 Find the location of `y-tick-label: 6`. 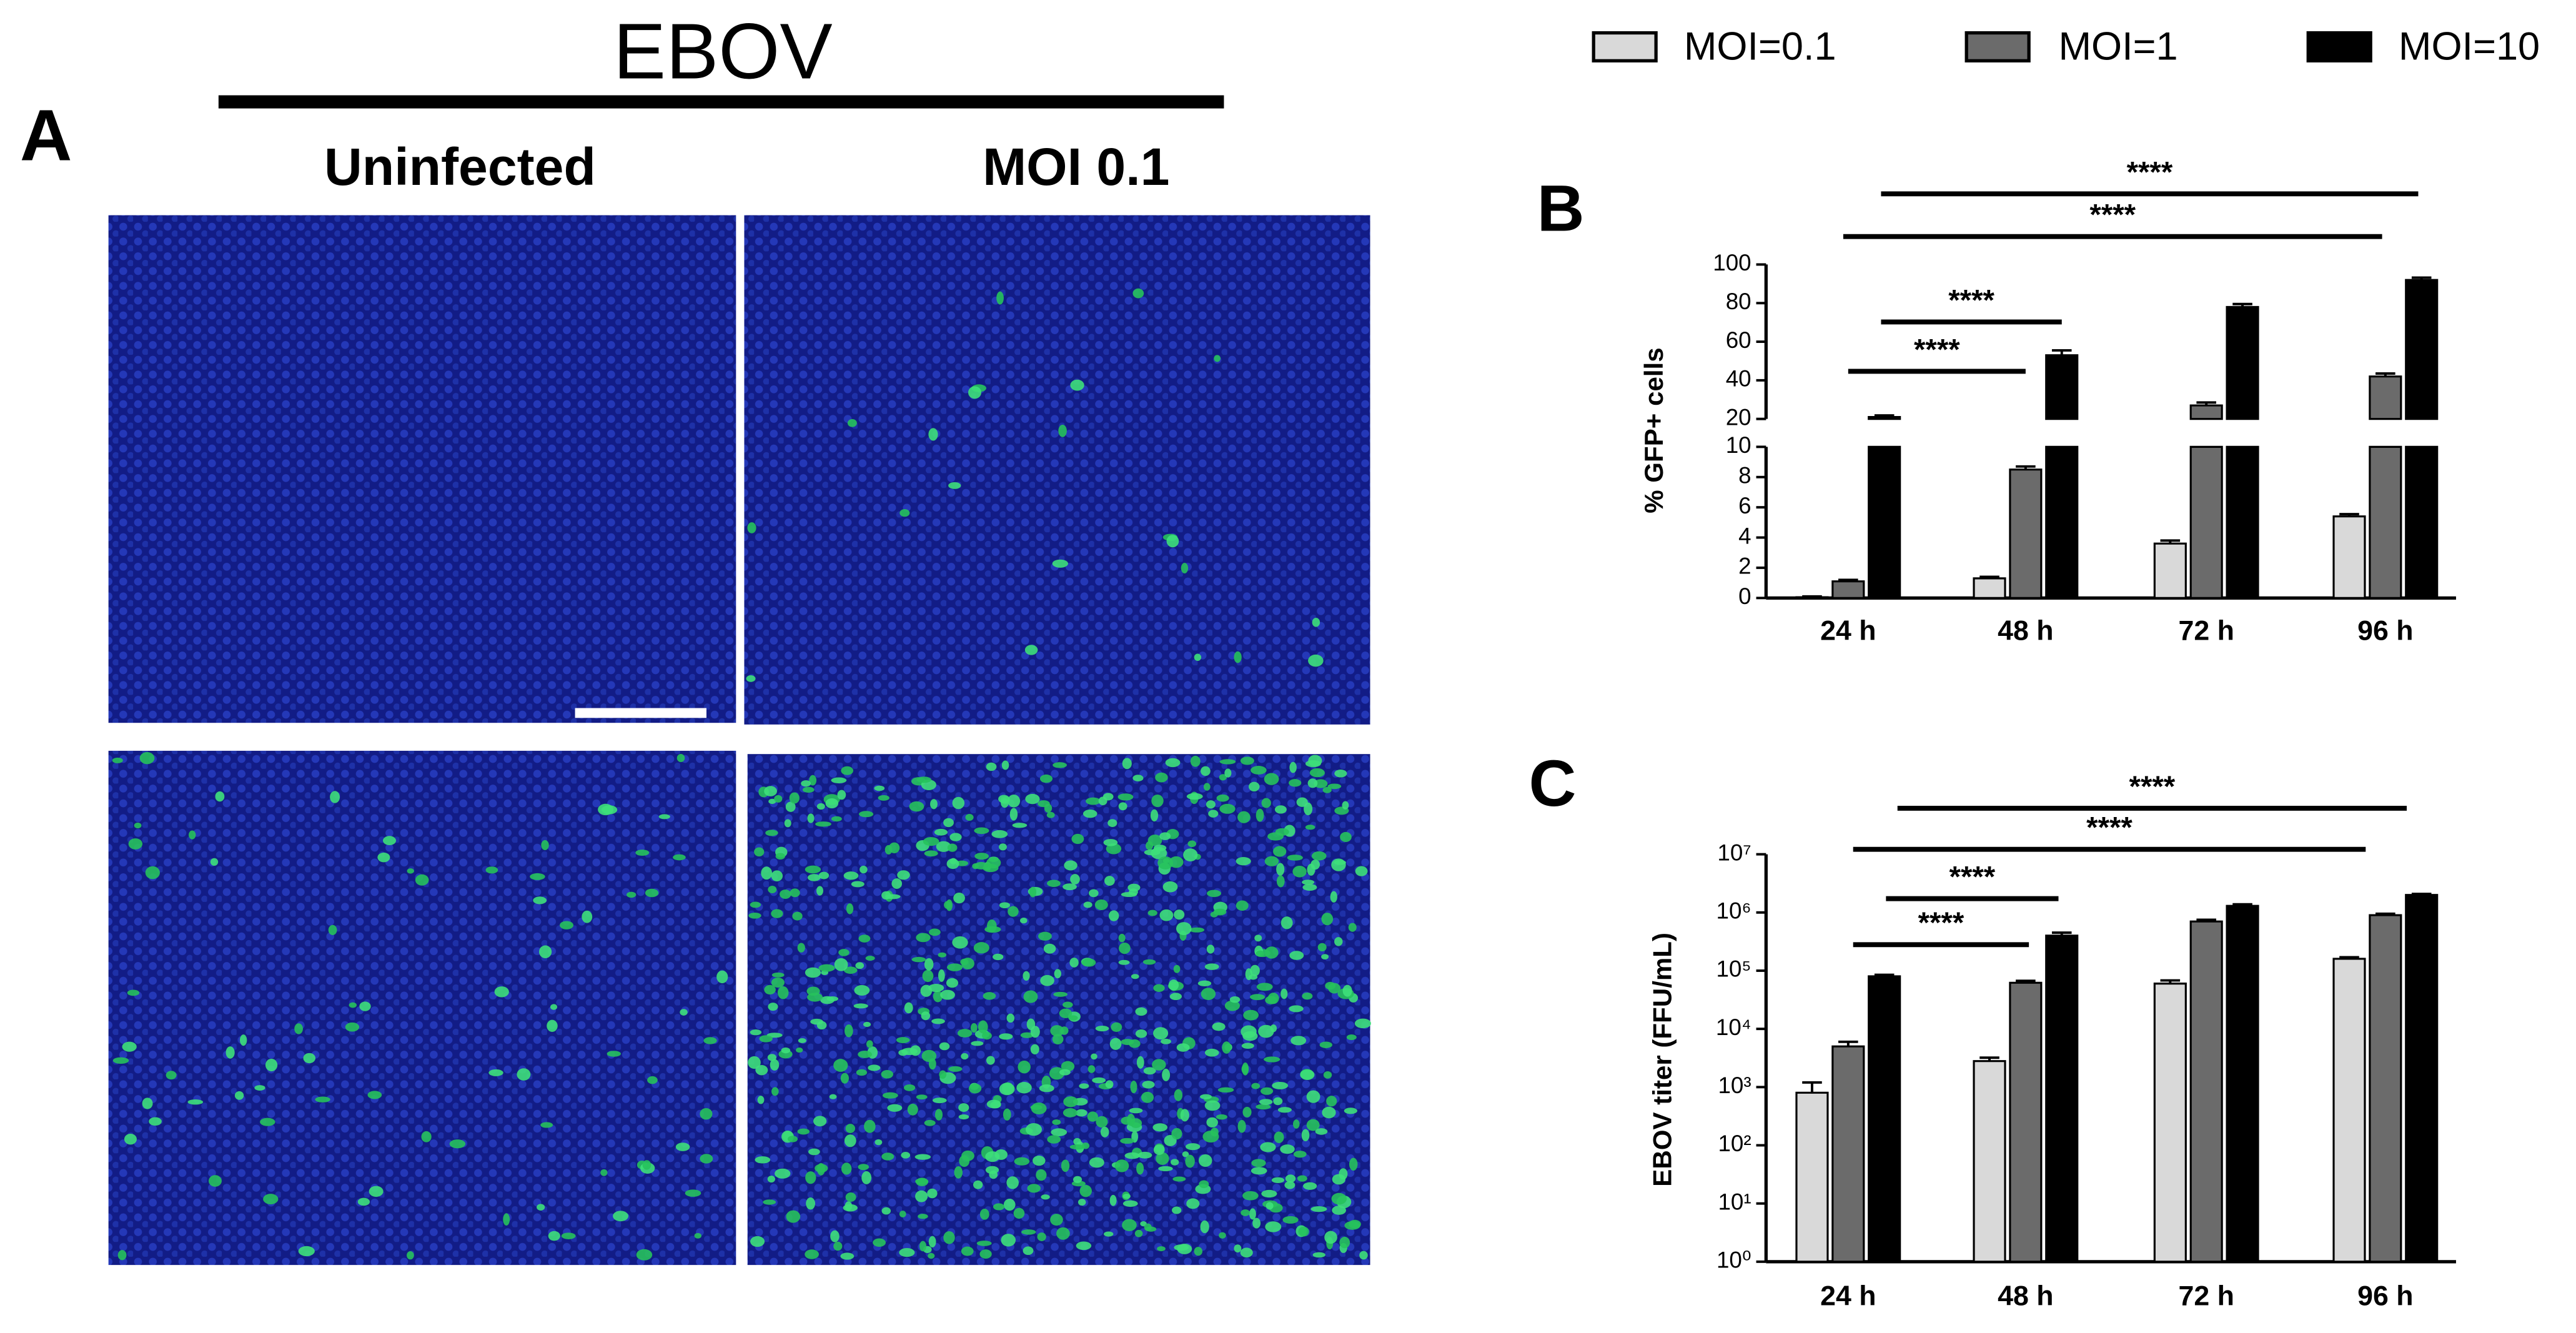

y-tick-label: 6 is located at coordinates (1744, 505).